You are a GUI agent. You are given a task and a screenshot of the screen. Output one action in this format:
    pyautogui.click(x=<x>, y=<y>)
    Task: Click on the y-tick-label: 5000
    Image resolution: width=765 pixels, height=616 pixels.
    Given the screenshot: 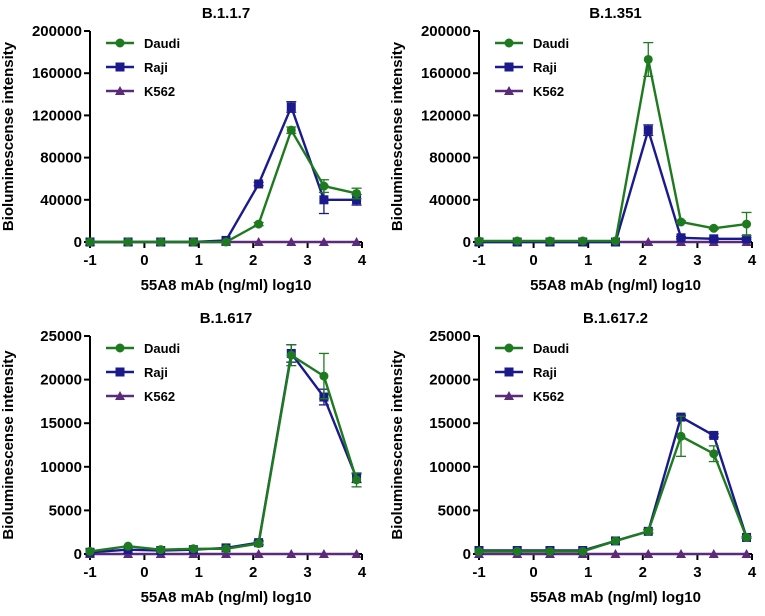 What is the action you would take?
    pyautogui.click(x=65, y=510)
    